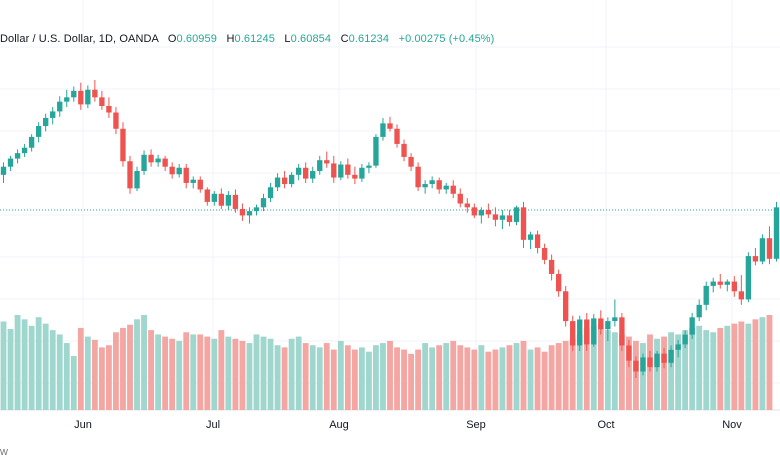 The image size is (780, 470). I want to click on x-axis-label: Jul, so click(213, 425).